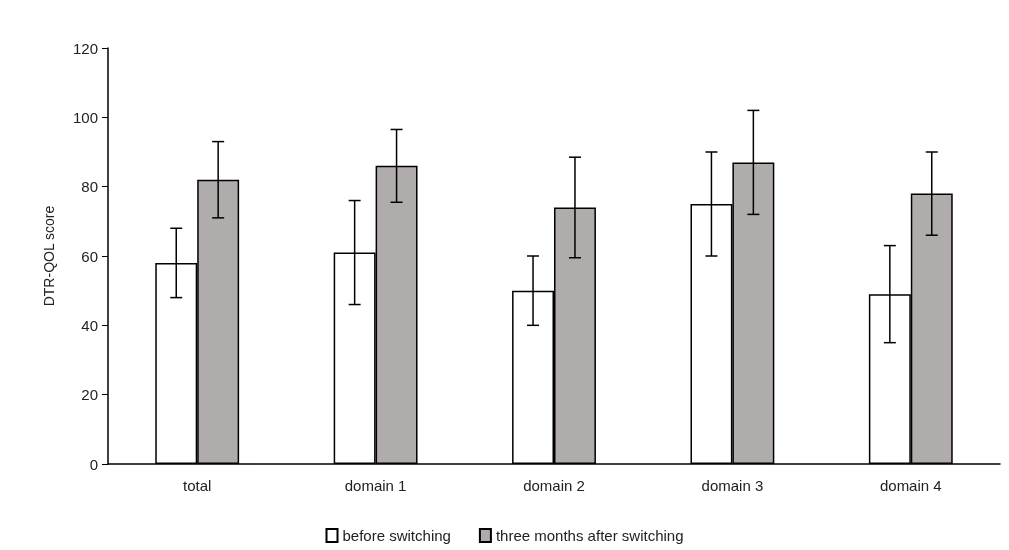 This screenshot has height=550, width=1009. Describe the element at coordinates (85, 48) in the screenshot. I see `y-tick-label: 120` at that location.